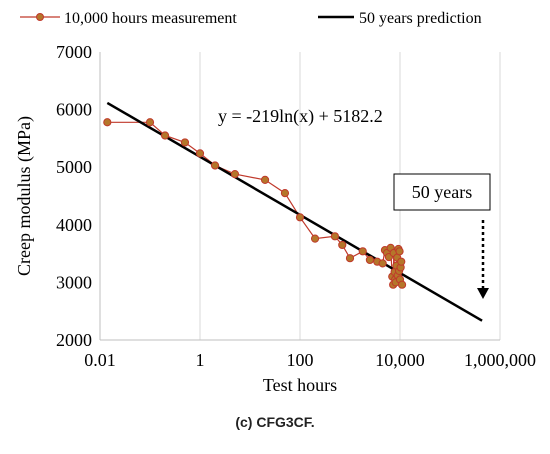 The height and width of the screenshot is (454, 550). Describe the element at coordinates (400, 360) in the screenshot. I see `x-tick-label: 10,000` at that location.